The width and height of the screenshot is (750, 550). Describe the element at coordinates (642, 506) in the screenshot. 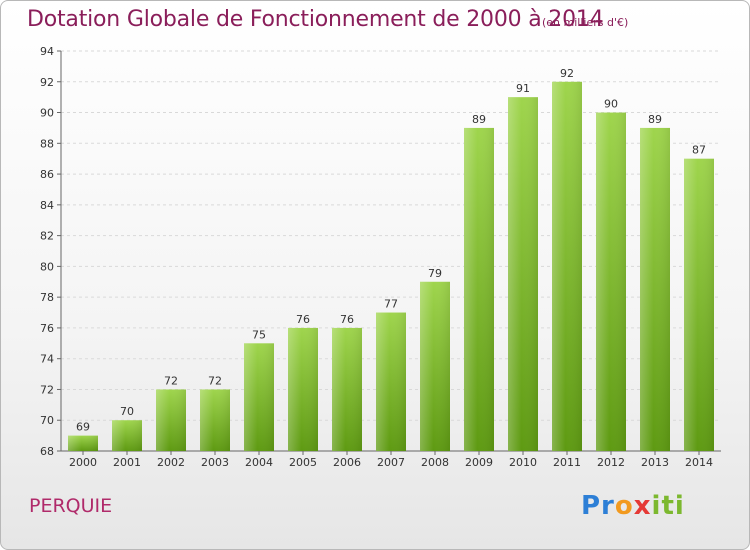

I see `logo-part: x` at that location.